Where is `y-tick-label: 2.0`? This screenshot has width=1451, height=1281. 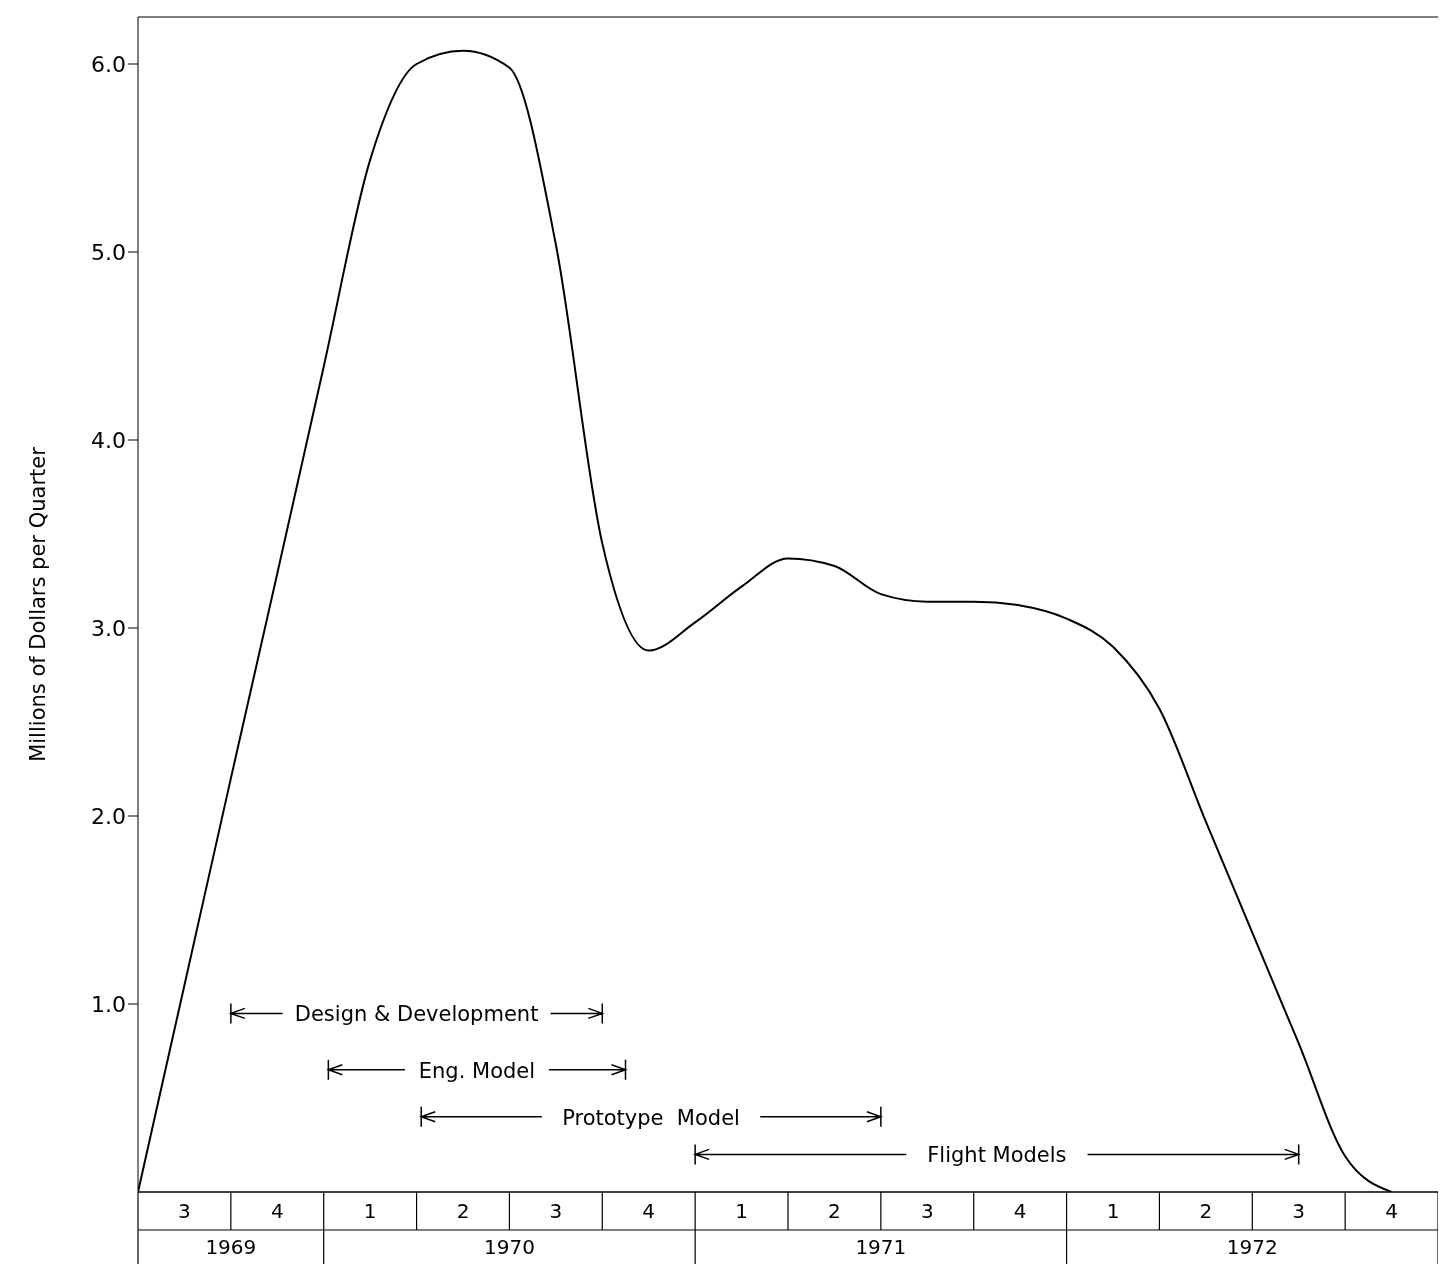
y-tick-label: 2.0 is located at coordinates (108, 816).